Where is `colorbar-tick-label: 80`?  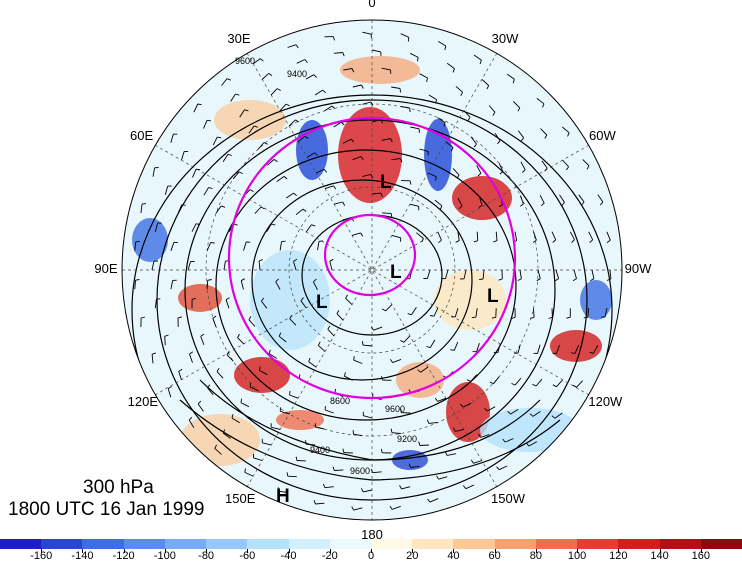
colorbar-tick-label: 80 is located at coordinates (536, 556).